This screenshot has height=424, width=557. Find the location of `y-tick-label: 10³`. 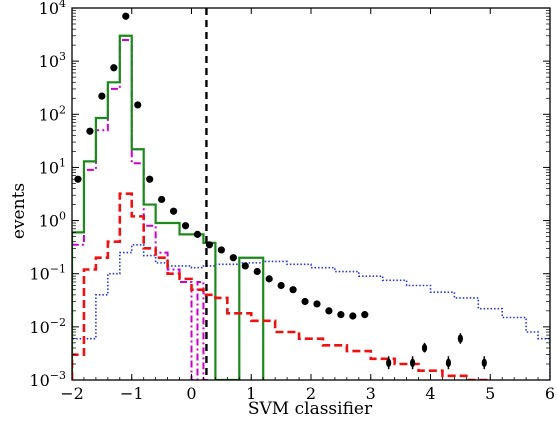

y-tick-label: 10³ is located at coordinates (52, 60).